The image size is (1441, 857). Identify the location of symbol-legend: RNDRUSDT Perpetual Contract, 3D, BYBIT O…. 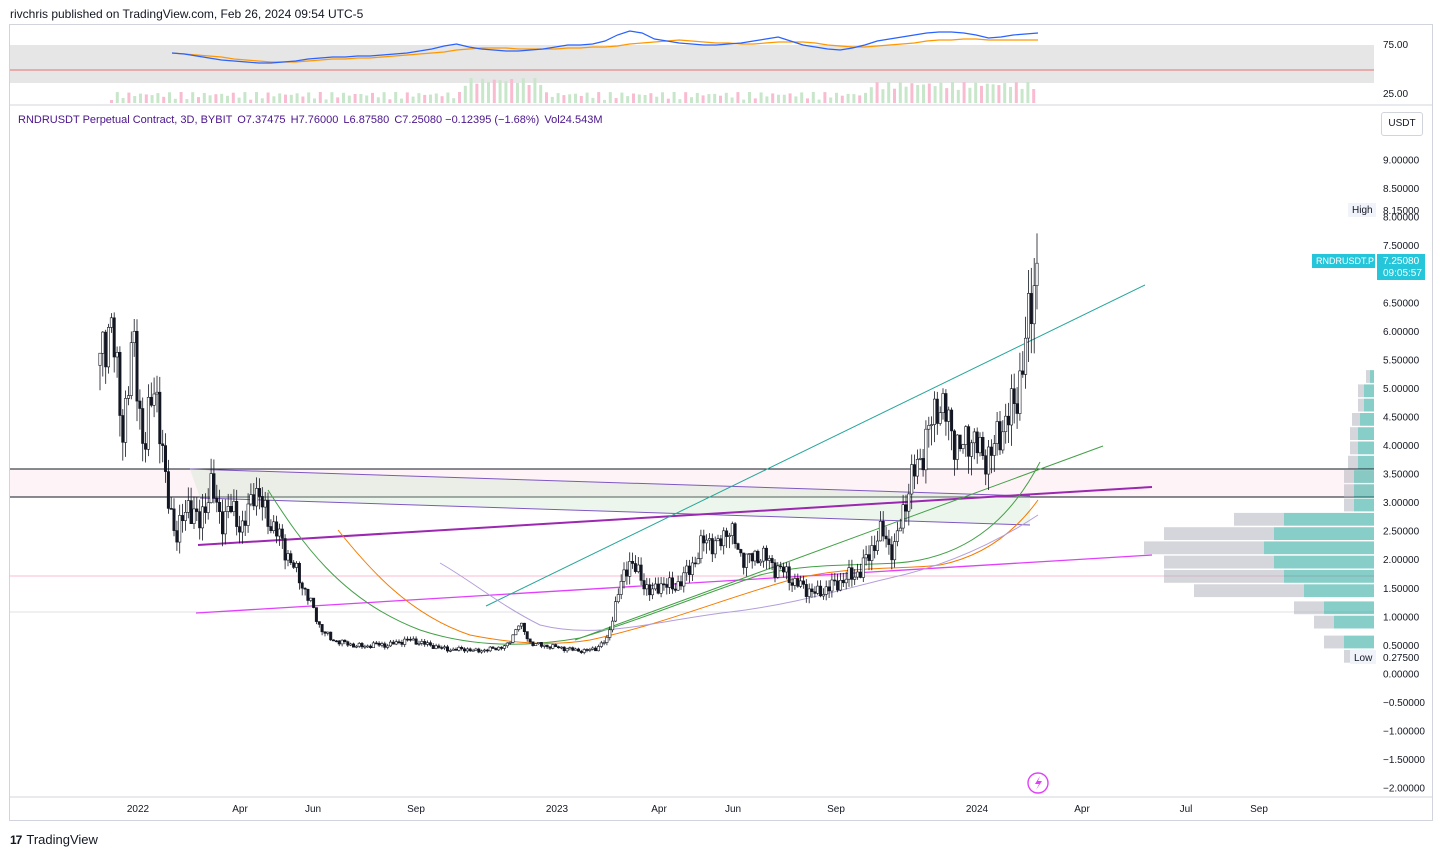
(310, 120).